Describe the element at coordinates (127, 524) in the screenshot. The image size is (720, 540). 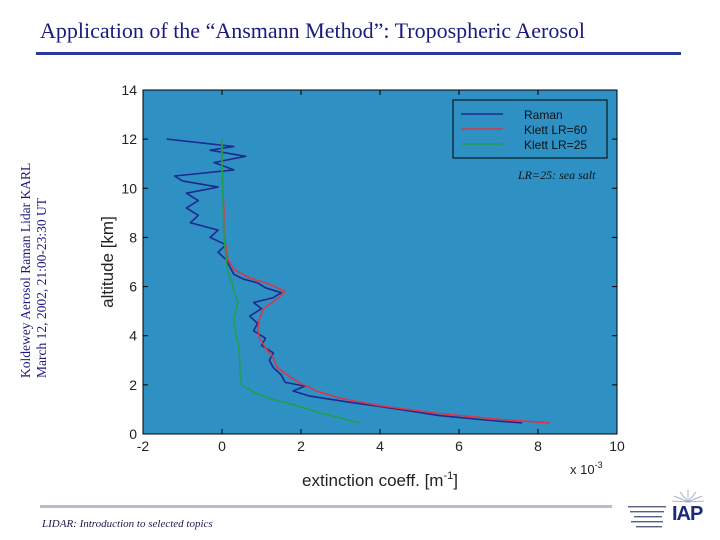
I see `footer-text: LIDAR: Introduction to selected topics` at that location.